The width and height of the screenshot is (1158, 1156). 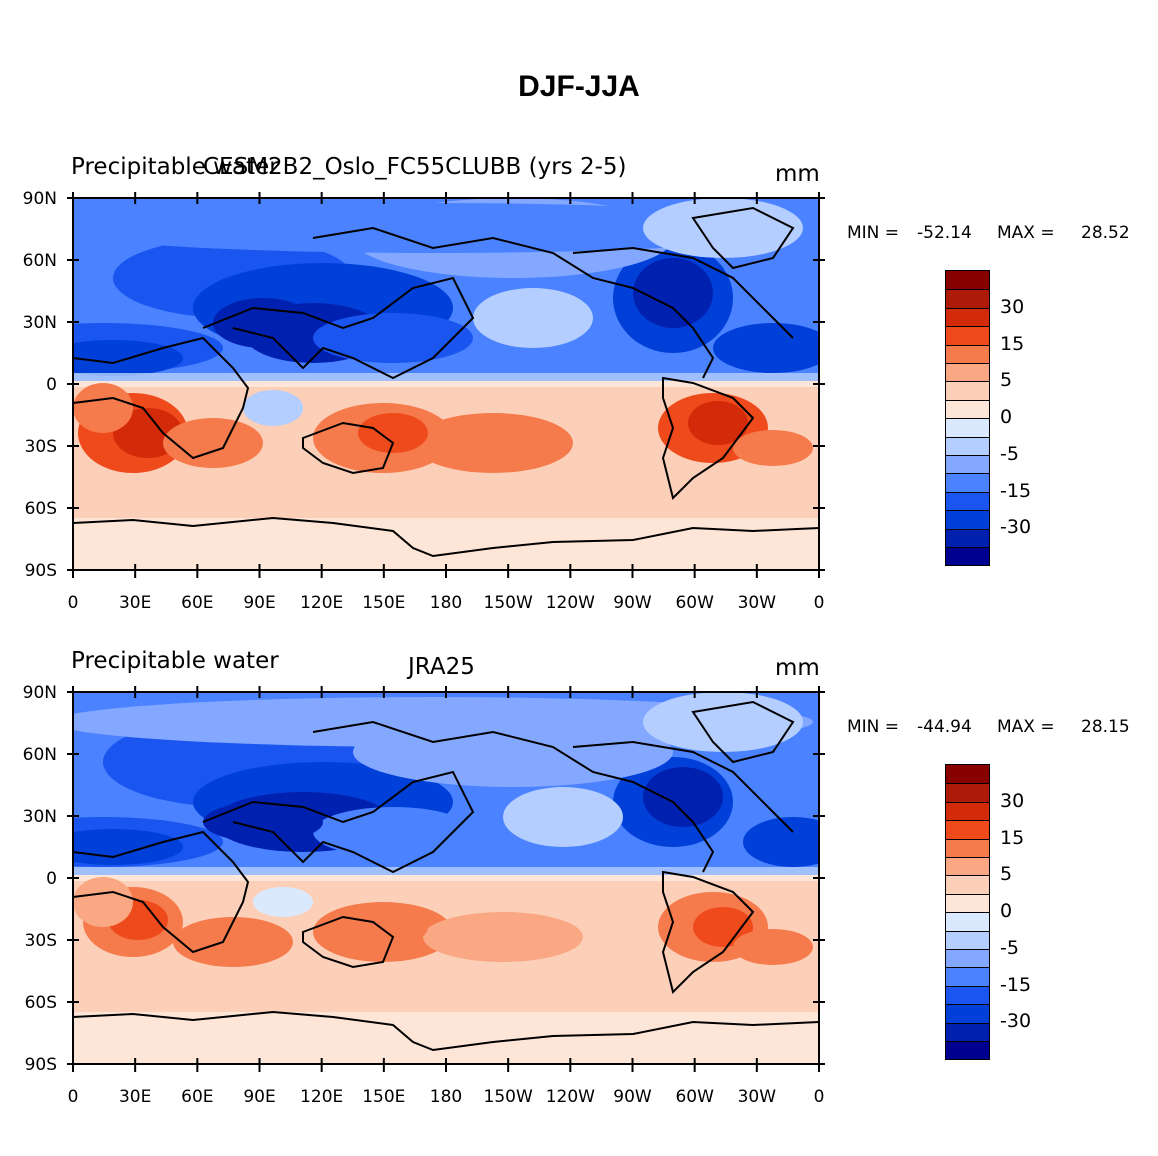 I want to click on panel-center-title: JRA25, so click(x=441, y=667).